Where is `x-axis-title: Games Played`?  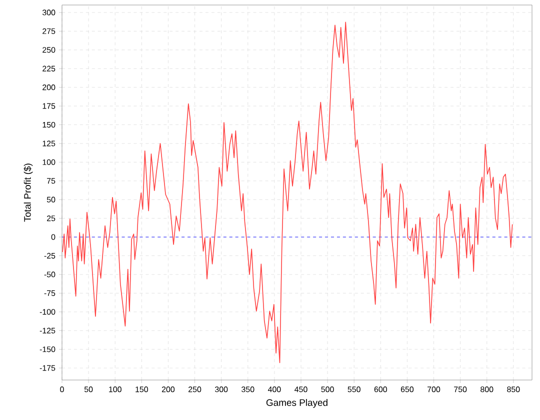 x-axis-title: Games Played is located at coordinates (297, 403).